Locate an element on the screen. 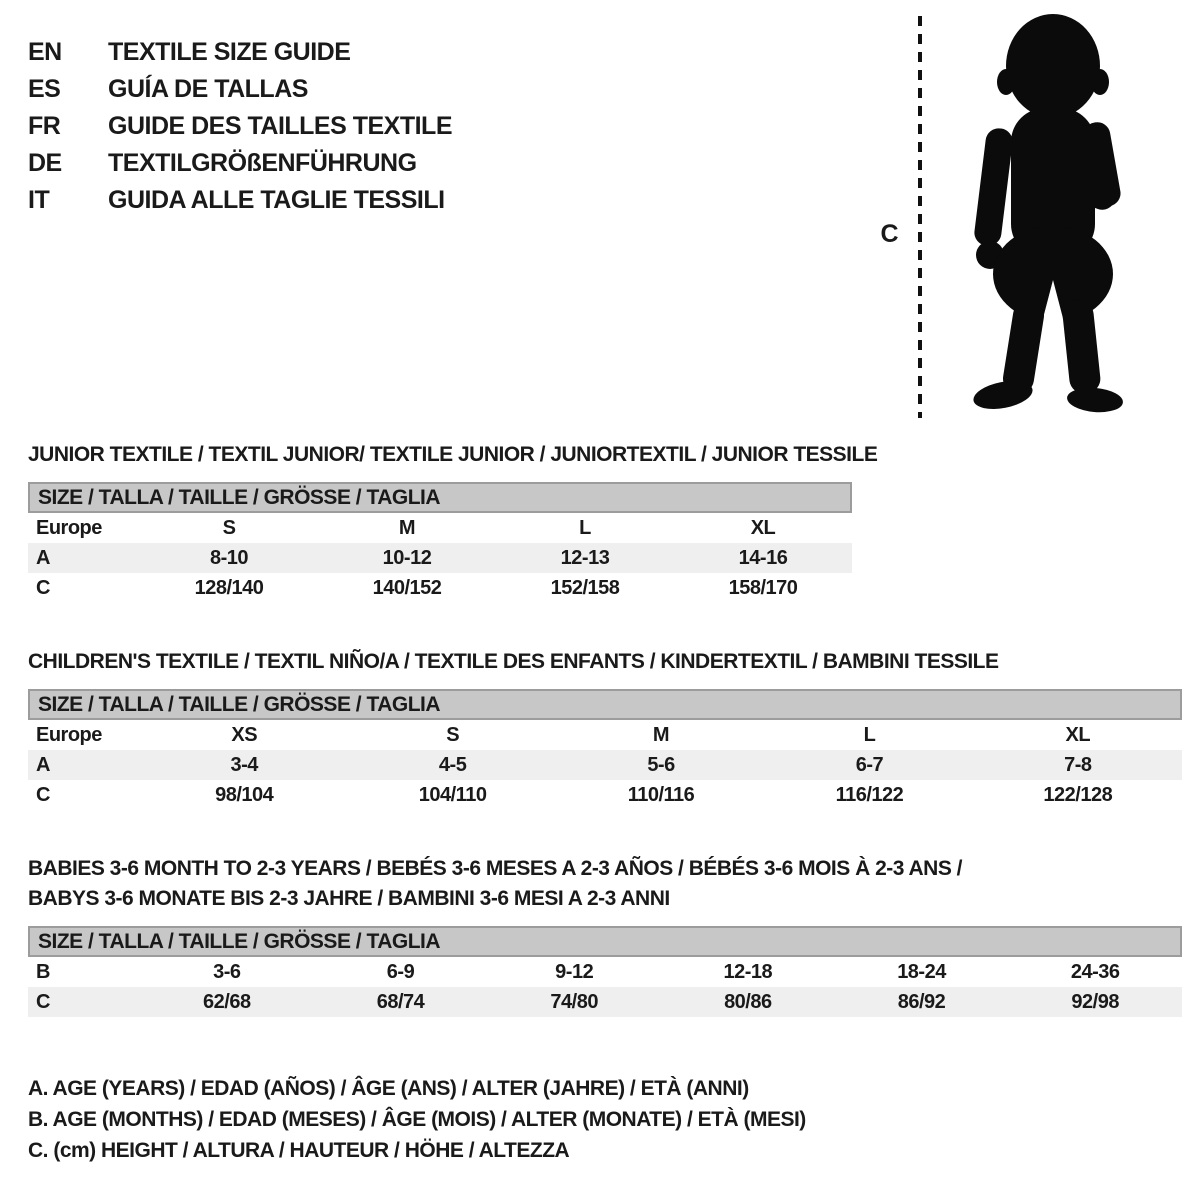 Image resolution: width=1200 pixels, height=1200 pixels. table-cell: 74/80 is located at coordinates (574, 1001).